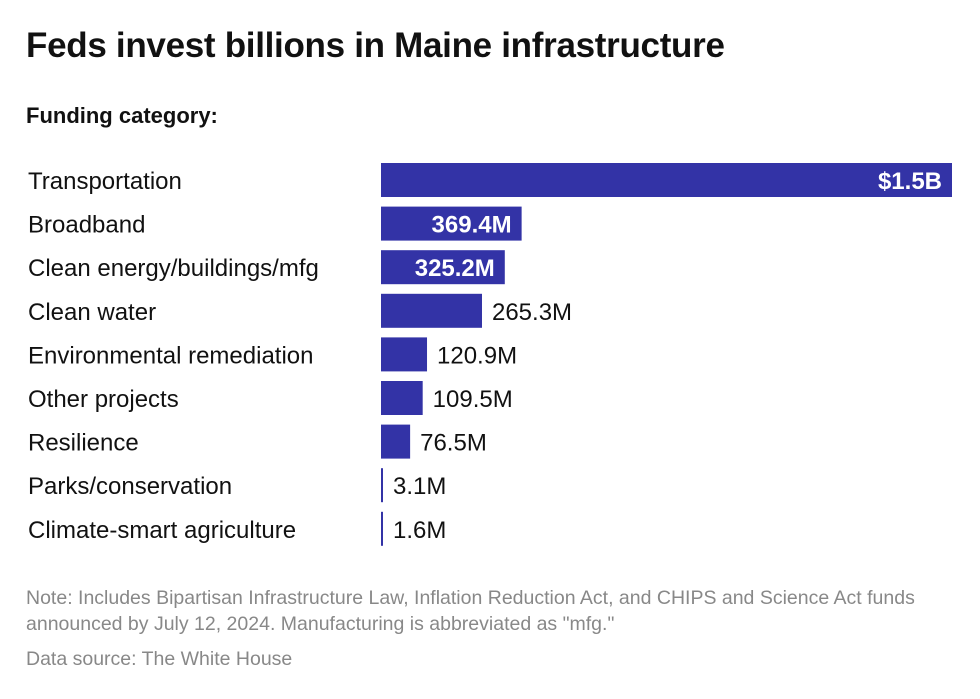 The image size is (980, 699). What do you see at coordinates (122, 115) in the screenshot?
I see `category-axis-heading: Funding category:` at bounding box center [122, 115].